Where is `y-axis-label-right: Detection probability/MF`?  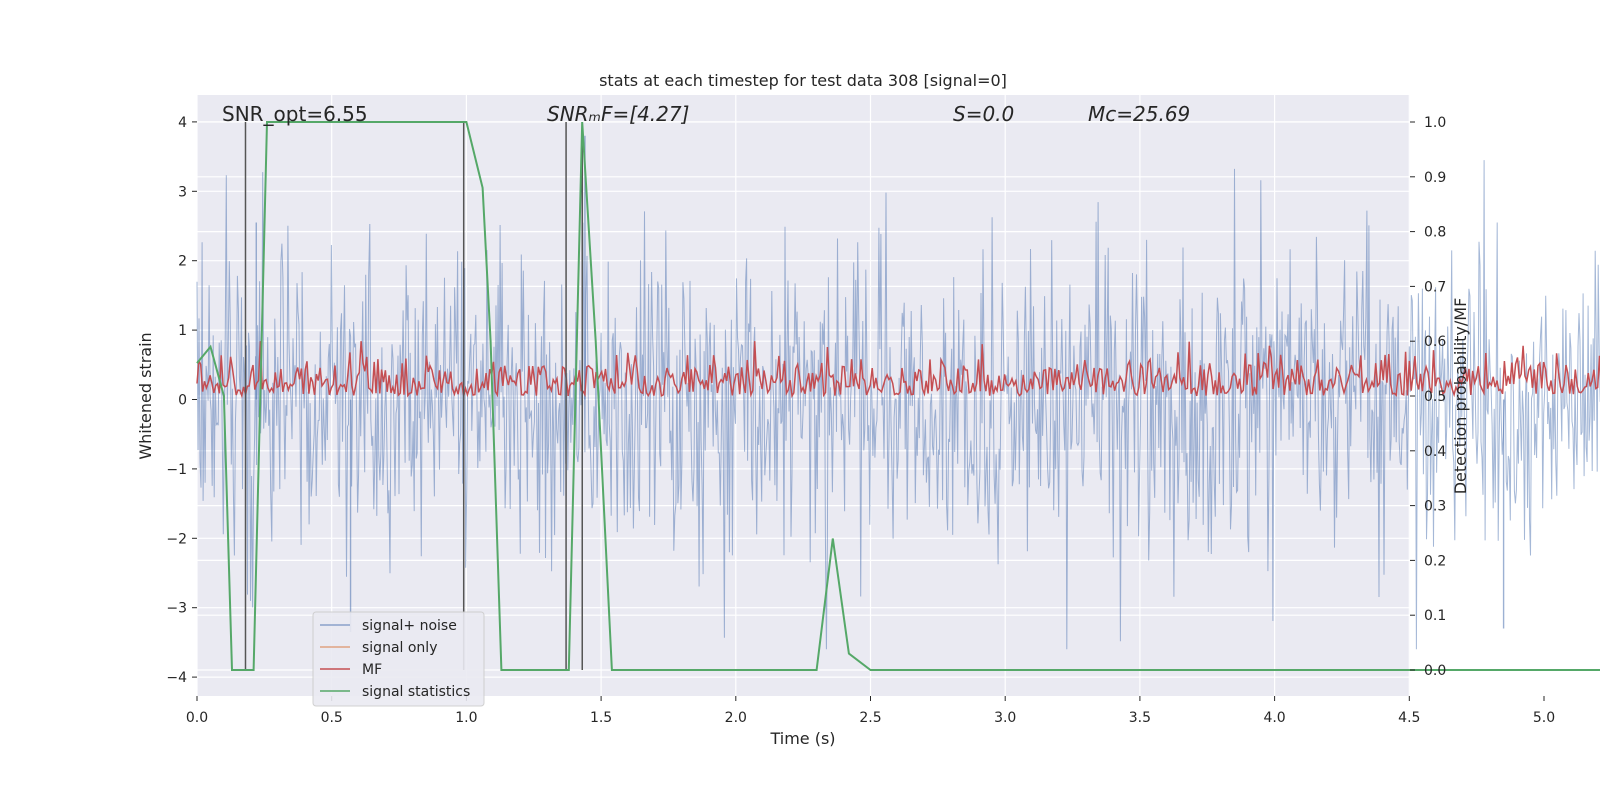
y-axis-label-right: Detection probability/MF is located at coordinates (1460, 396).